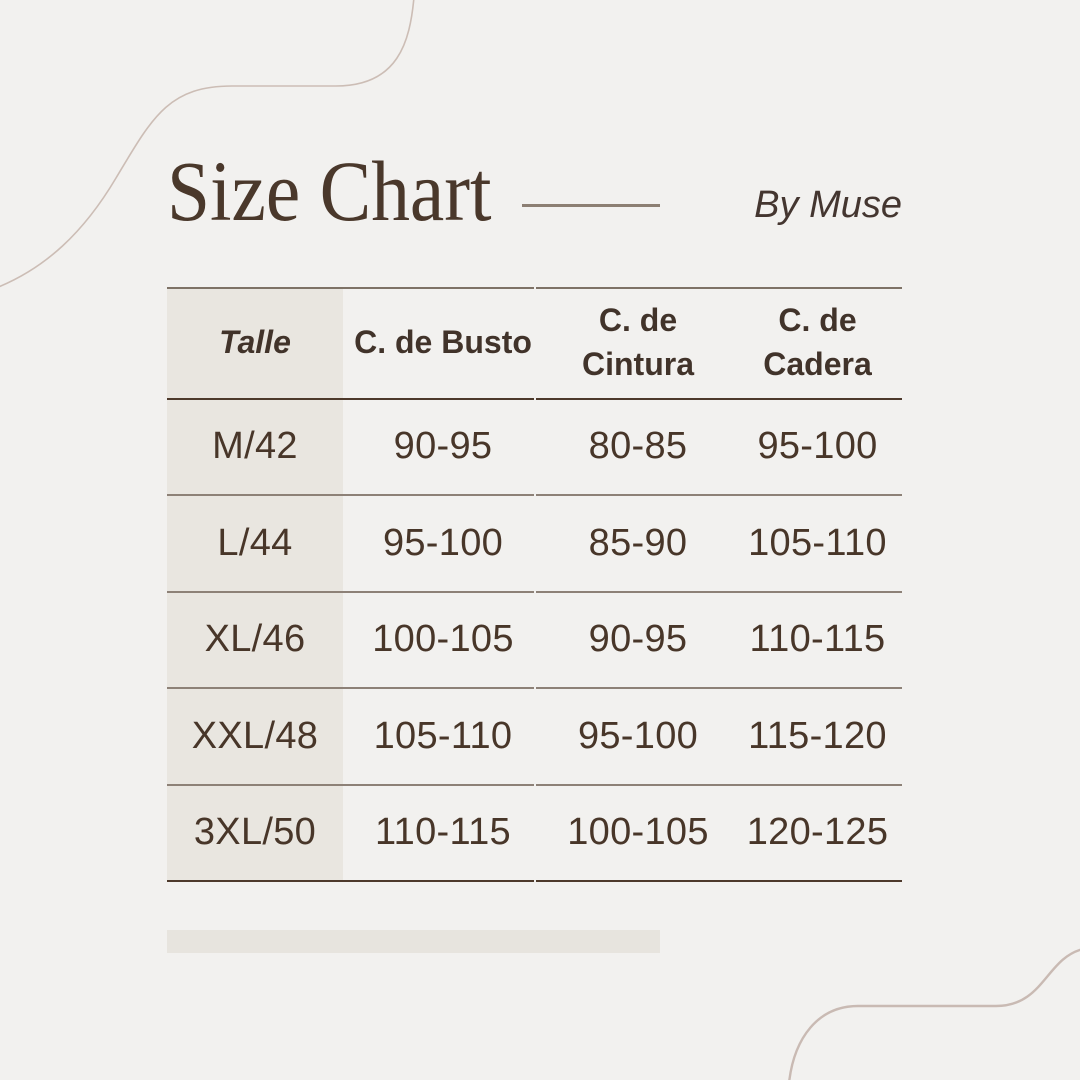 This screenshot has width=1080, height=1080. Describe the element at coordinates (443, 341) in the screenshot. I see `column-header-busto: C. de Busto` at that location.